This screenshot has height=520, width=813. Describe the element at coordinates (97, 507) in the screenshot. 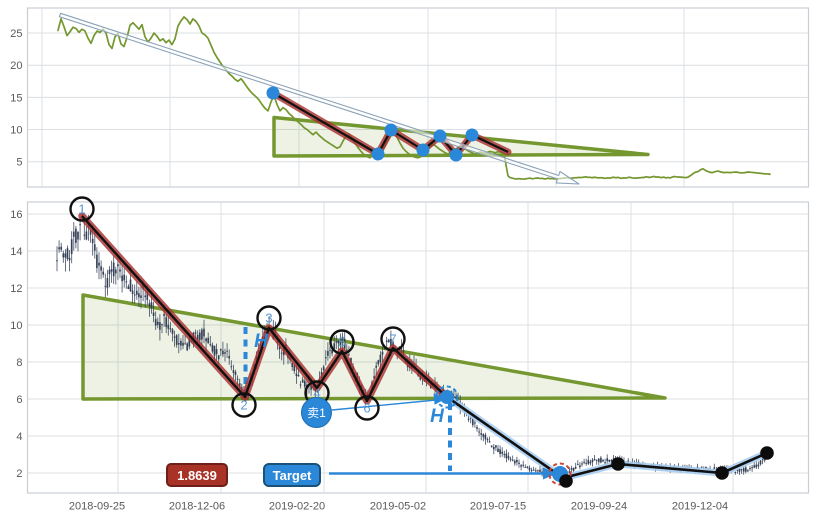

I see `x-tick-label: 2018-09-25` at that location.